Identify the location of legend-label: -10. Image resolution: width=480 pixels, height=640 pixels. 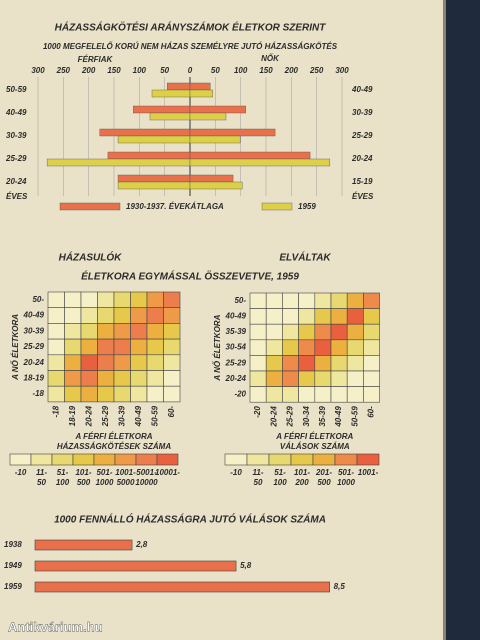
(236, 472).